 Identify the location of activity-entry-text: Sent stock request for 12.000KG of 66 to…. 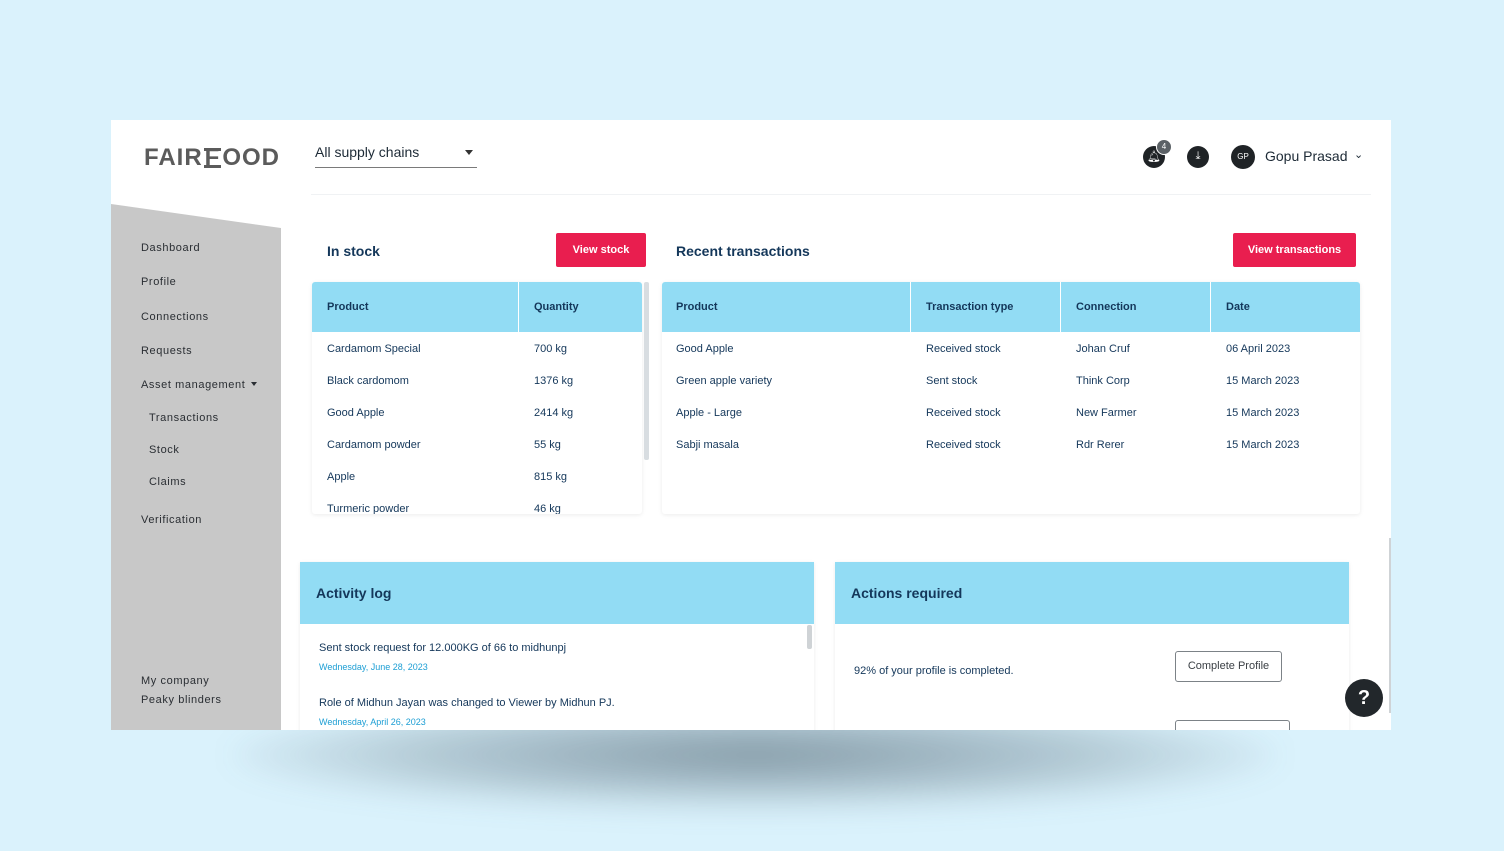
(443, 648).